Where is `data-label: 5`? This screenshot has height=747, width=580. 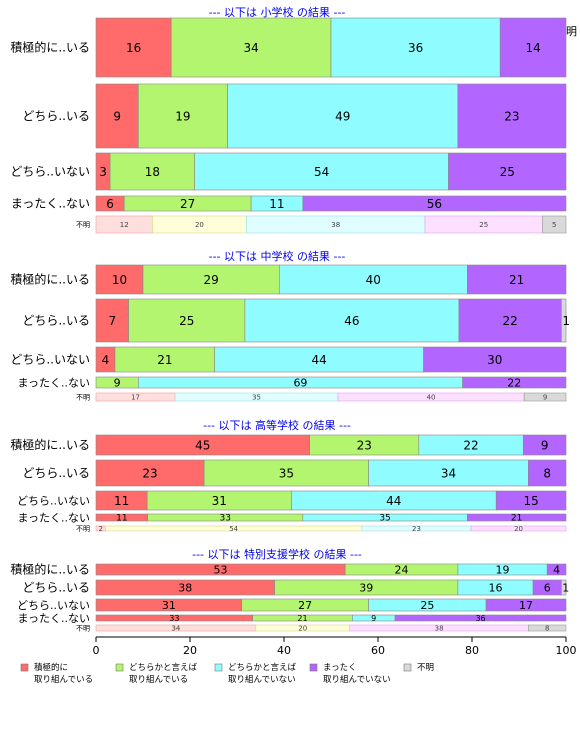 data-label: 5 is located at coordinates (554, 225).